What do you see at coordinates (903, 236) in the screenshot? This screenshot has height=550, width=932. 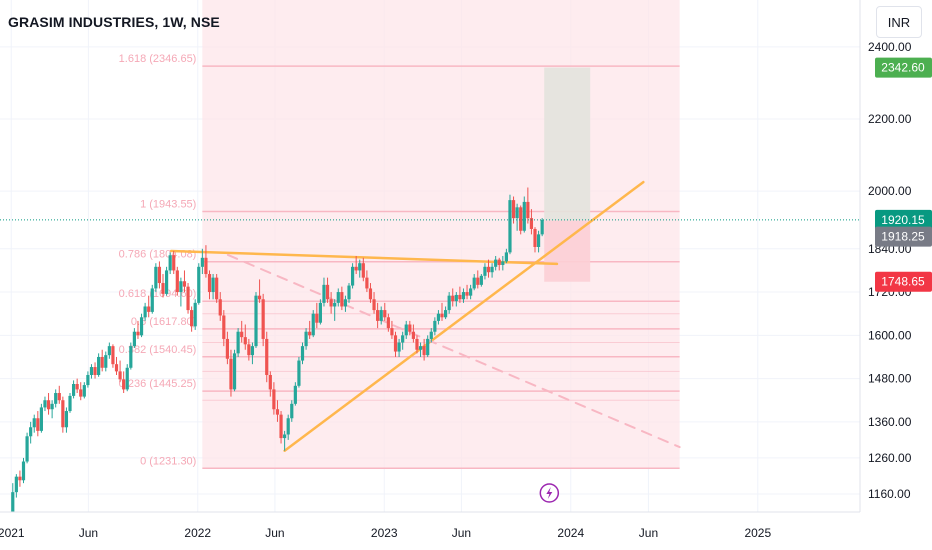 I see `entry-price-badge: 1918.25` at bounding box center [903, 236].